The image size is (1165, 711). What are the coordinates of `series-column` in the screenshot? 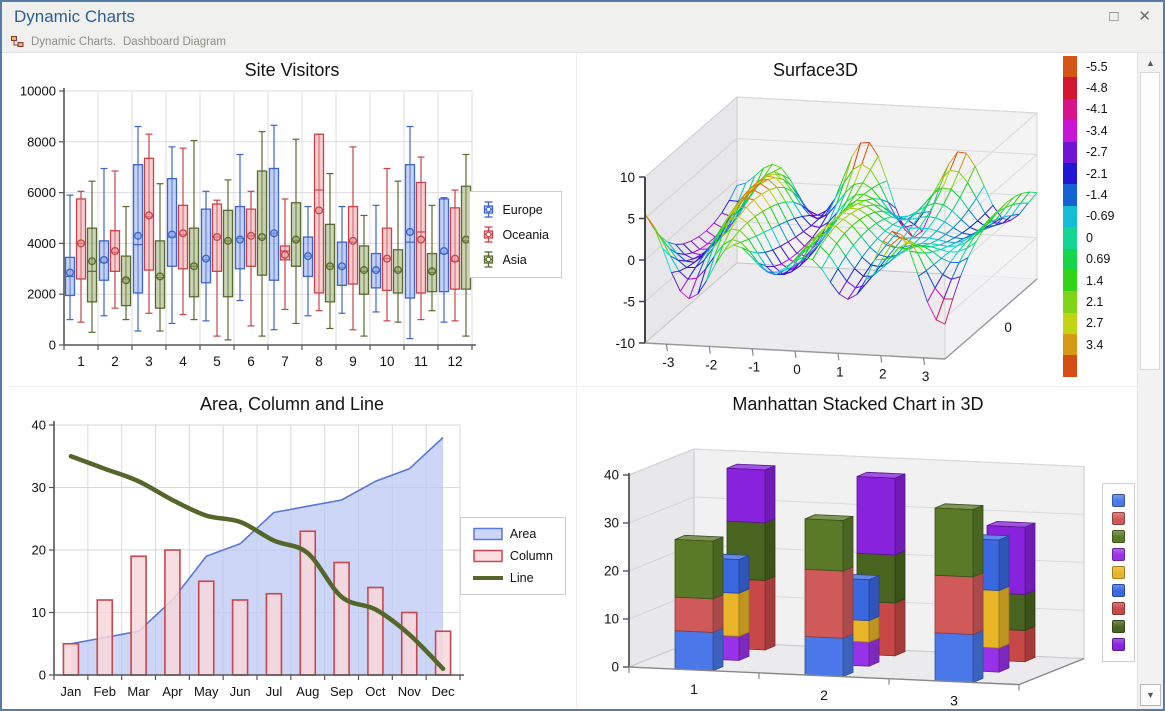 It's located at (257, 603).